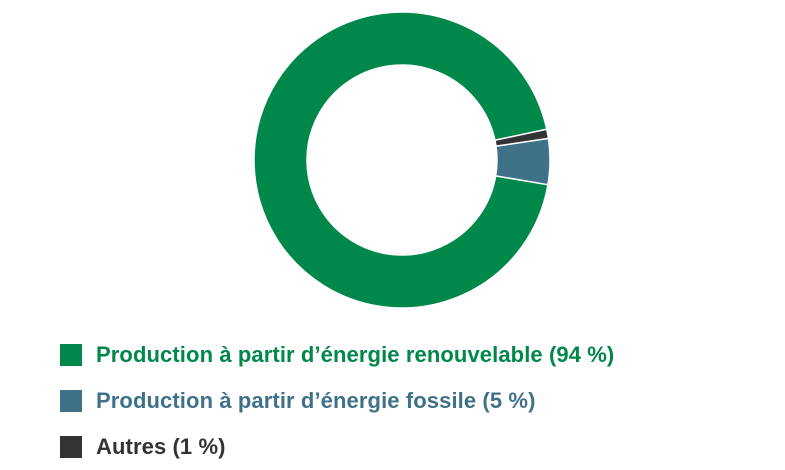 This screenshot has height=470, width=785. I want to click on slice-fossile, so click(522, 161).